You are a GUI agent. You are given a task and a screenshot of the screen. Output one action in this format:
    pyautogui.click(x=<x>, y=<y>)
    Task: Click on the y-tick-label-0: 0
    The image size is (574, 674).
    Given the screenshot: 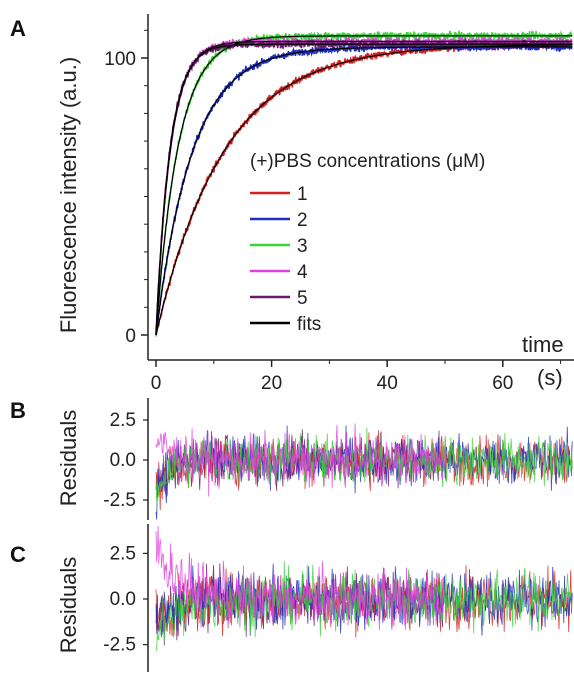 What is the action you would take?
    pyautogui.click(x=130, y=336)
    